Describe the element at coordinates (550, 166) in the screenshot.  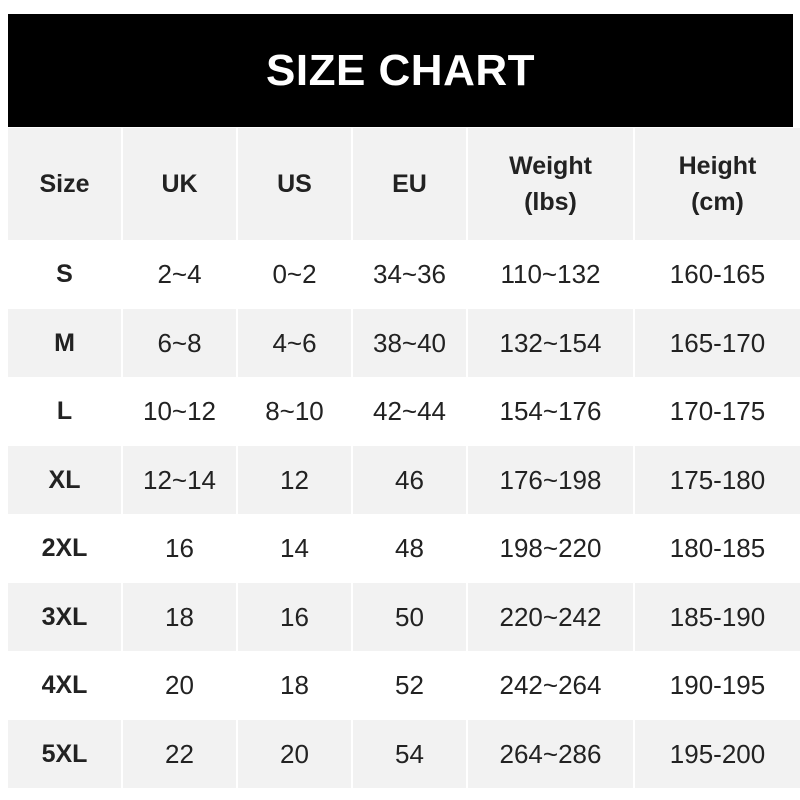
I see `header-label: Weight` at that location.